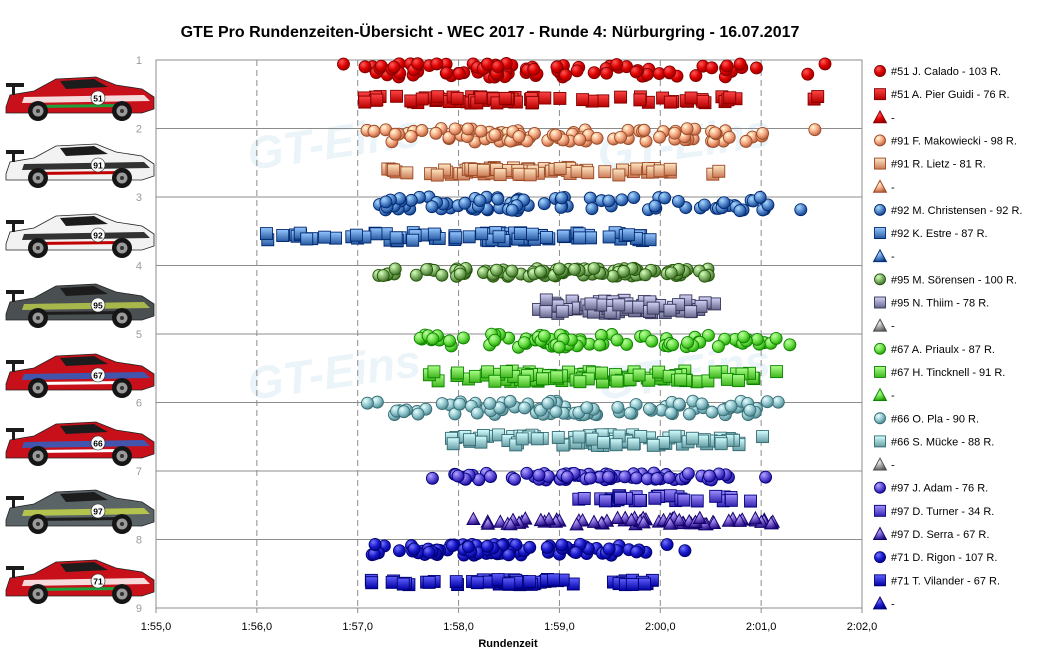 The width and height of the screenshot is (1050, 670). What do you see at coordinates (893, 327) in the screenshot?
I see `legend-label-11: -` at bounding box center [893, 327].